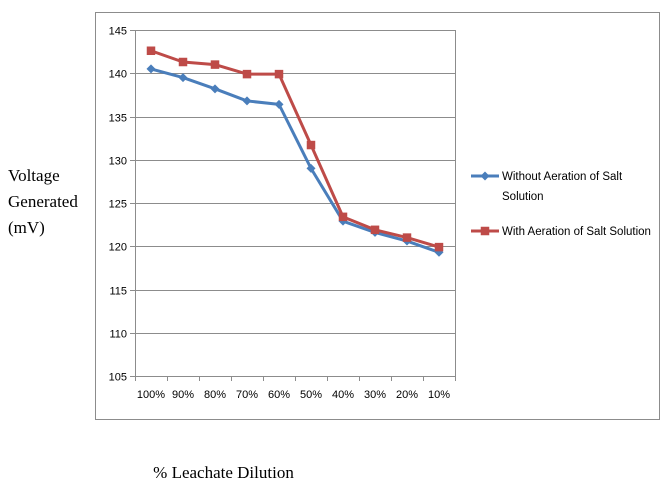 The width and height of the screenshot is (661, 485). Describe the element at coordinates (343, 395) in the screenshot. I see `x-tick-label: 40%` at that location.